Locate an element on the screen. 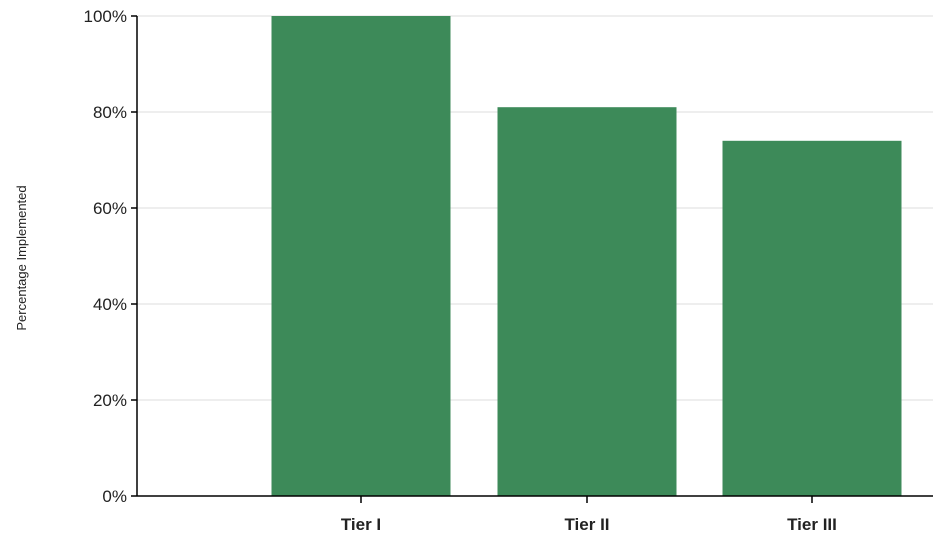 Image resolution: width=933 pixels, height=539 pixels. y-tick-label: 20% is located at coordinates (110, 400).